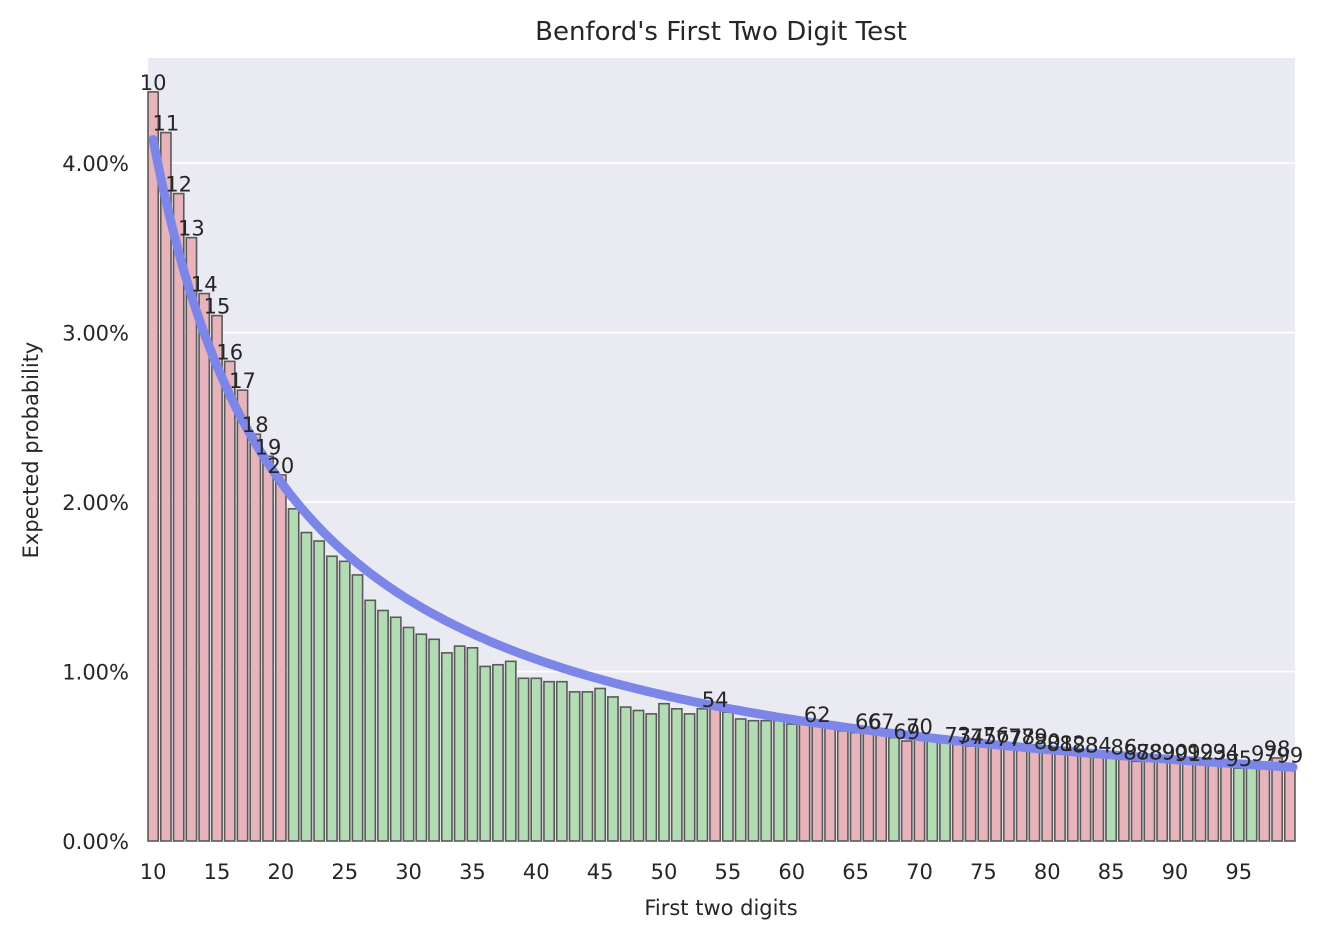  What do you see at coordinates (242, 381) in the screenshot?
I see `bar-label-17: 17` at bounding box center [242, 381].